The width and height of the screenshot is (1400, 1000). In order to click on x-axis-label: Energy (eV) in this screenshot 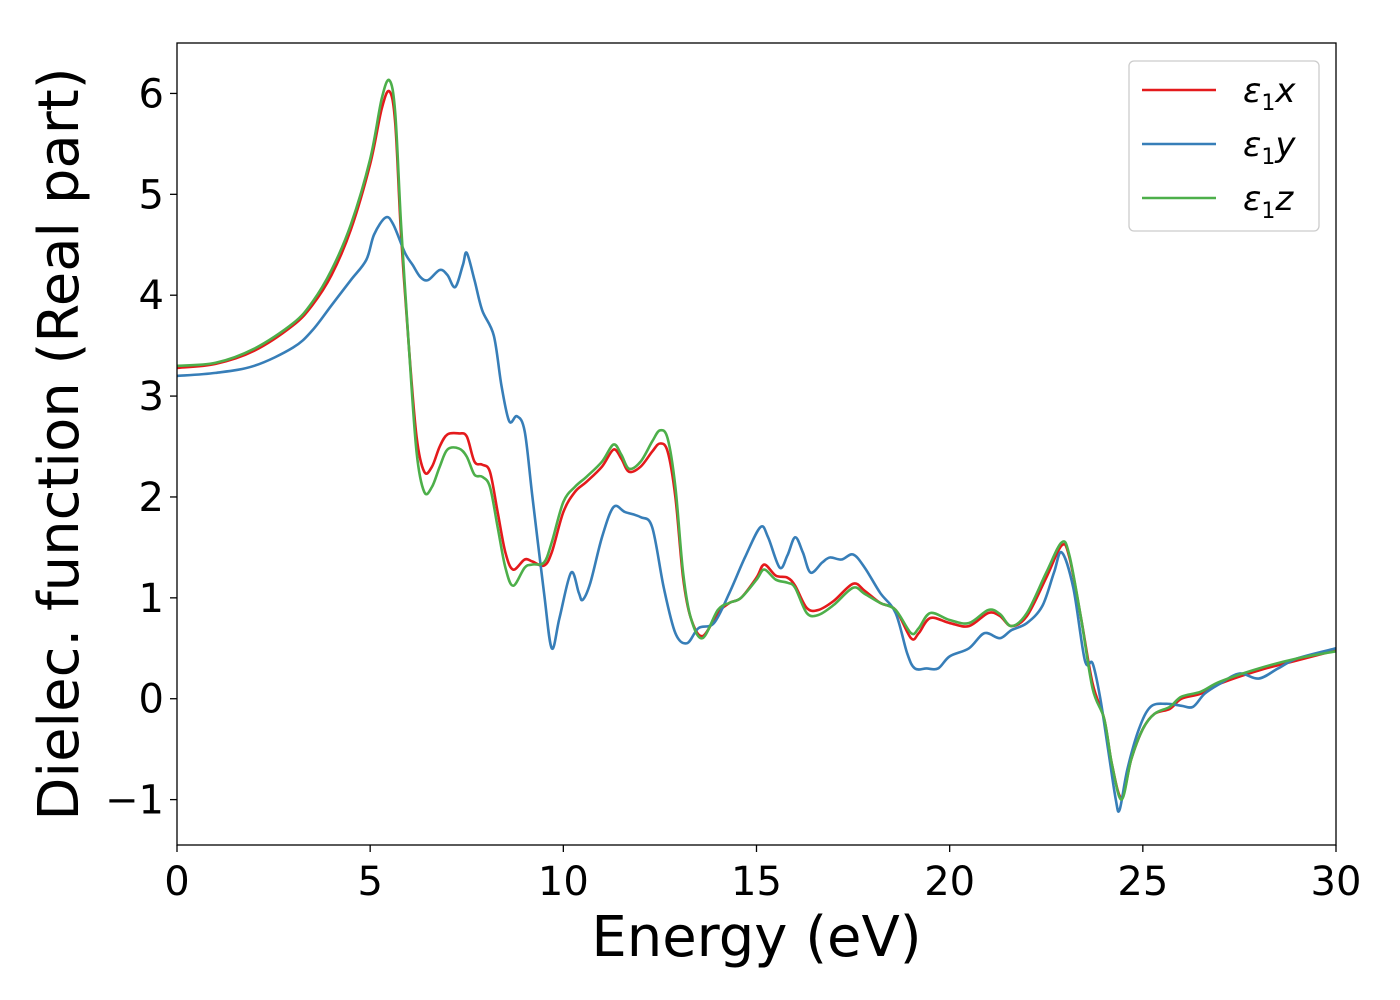, I will do `click(756, 937)`.